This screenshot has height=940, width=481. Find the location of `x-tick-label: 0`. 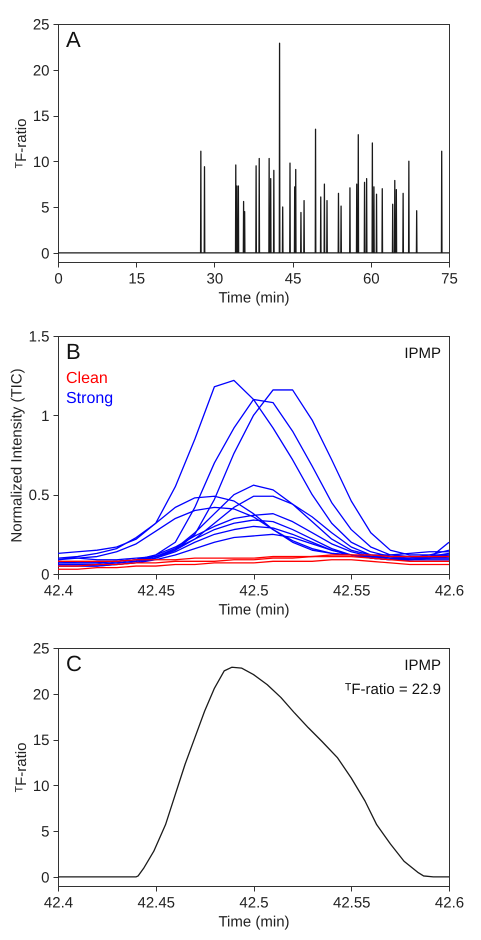

x-tick-label: 0 is located at coordinates (58, 279).